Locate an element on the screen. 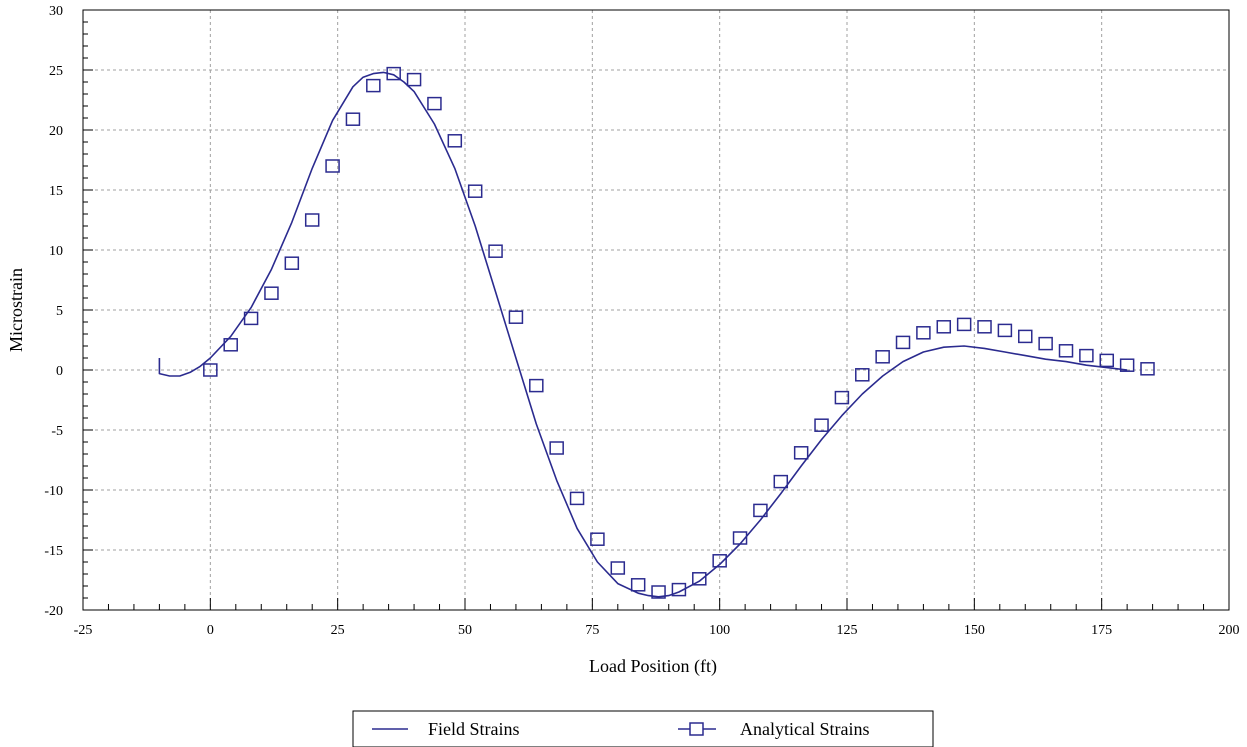 The width and height of the screenshot is (1247, 747). y-tick-label: 10 is located at coordinates (56, 251).